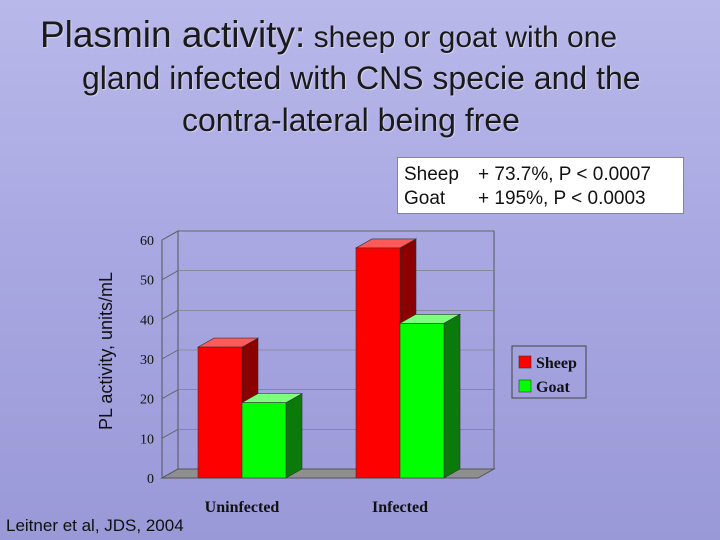 This screenshot has height=540, width=720. Describe the element at coordinates (556, 363) in the screenshot. I see `legend-label-sheep: Sheep` at that location.